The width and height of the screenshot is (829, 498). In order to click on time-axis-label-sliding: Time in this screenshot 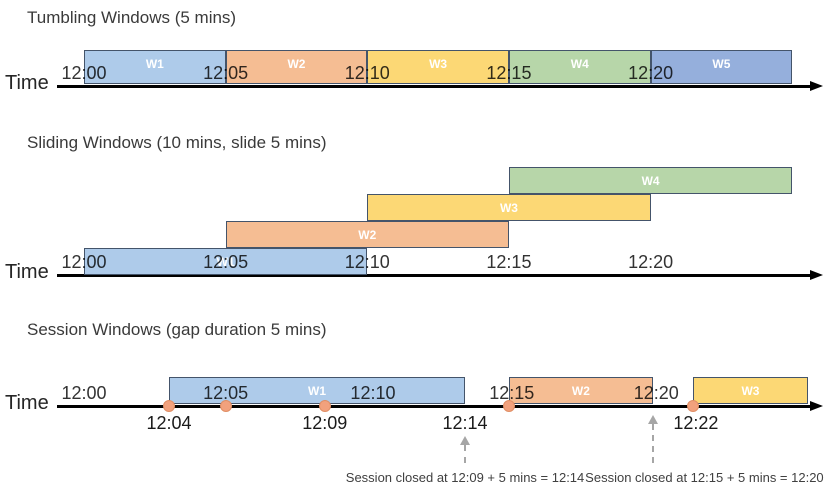, I will do `click(27, 272)`.